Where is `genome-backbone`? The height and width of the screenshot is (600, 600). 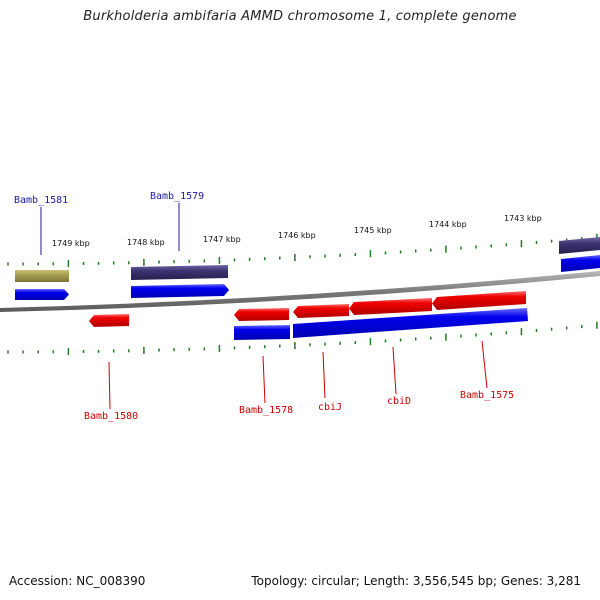 genome-backbone is located at coordinates (300, 291).